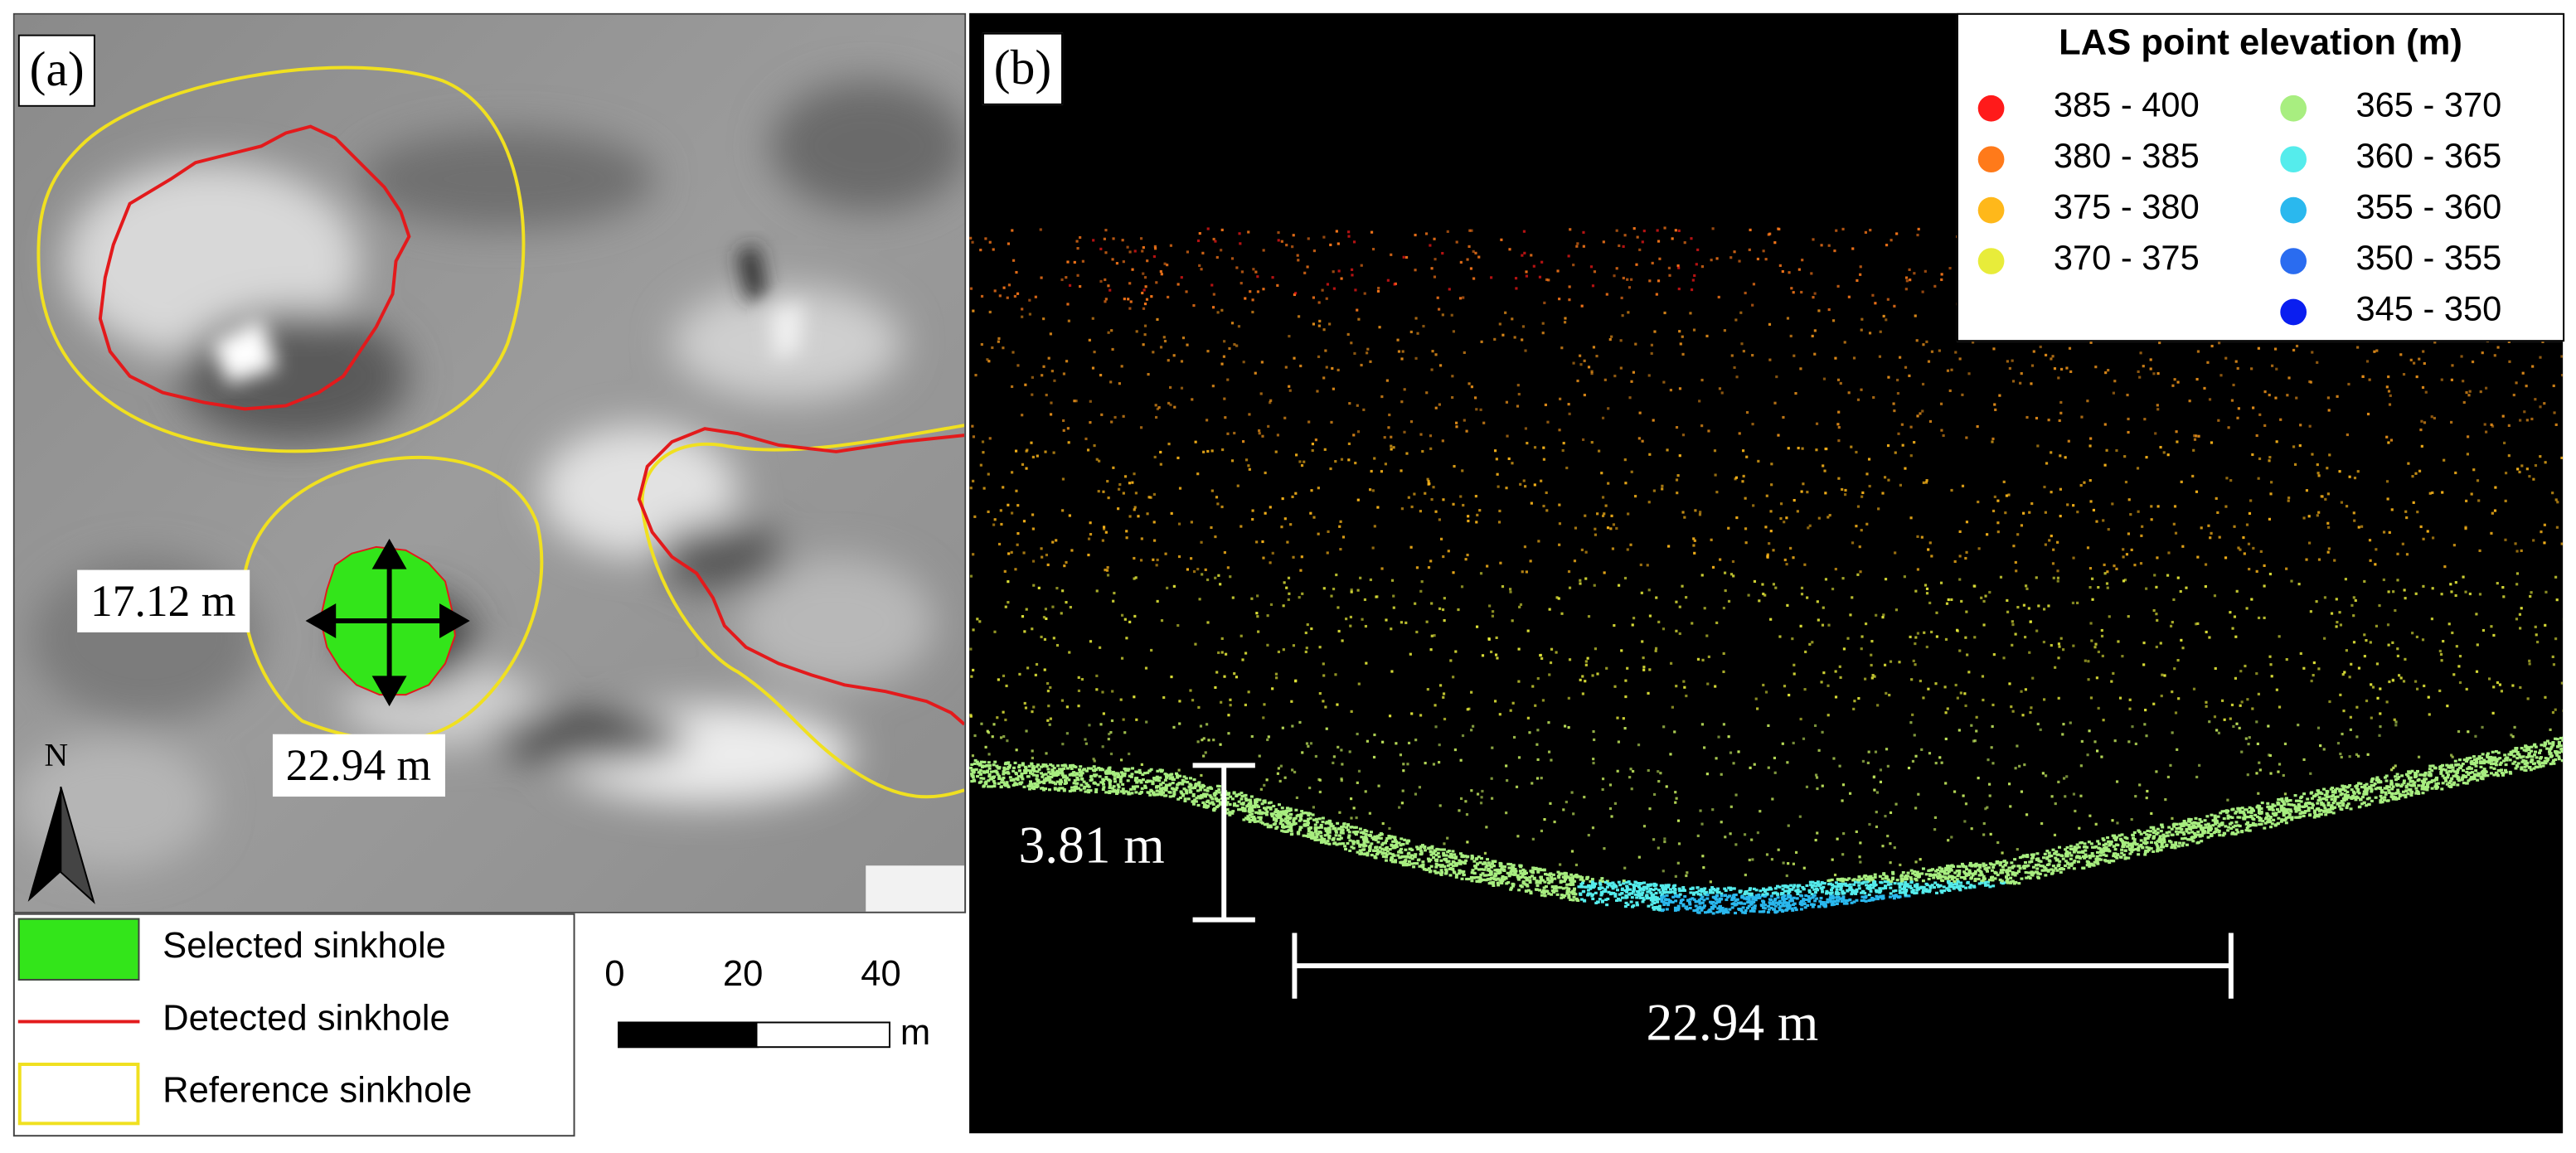 The width and height of the screenshot is (2576, 1153). Describe the element at coordinates (2428, 311) in the screenshot. I see `elevation-class-label: 345 - 350` at that location.